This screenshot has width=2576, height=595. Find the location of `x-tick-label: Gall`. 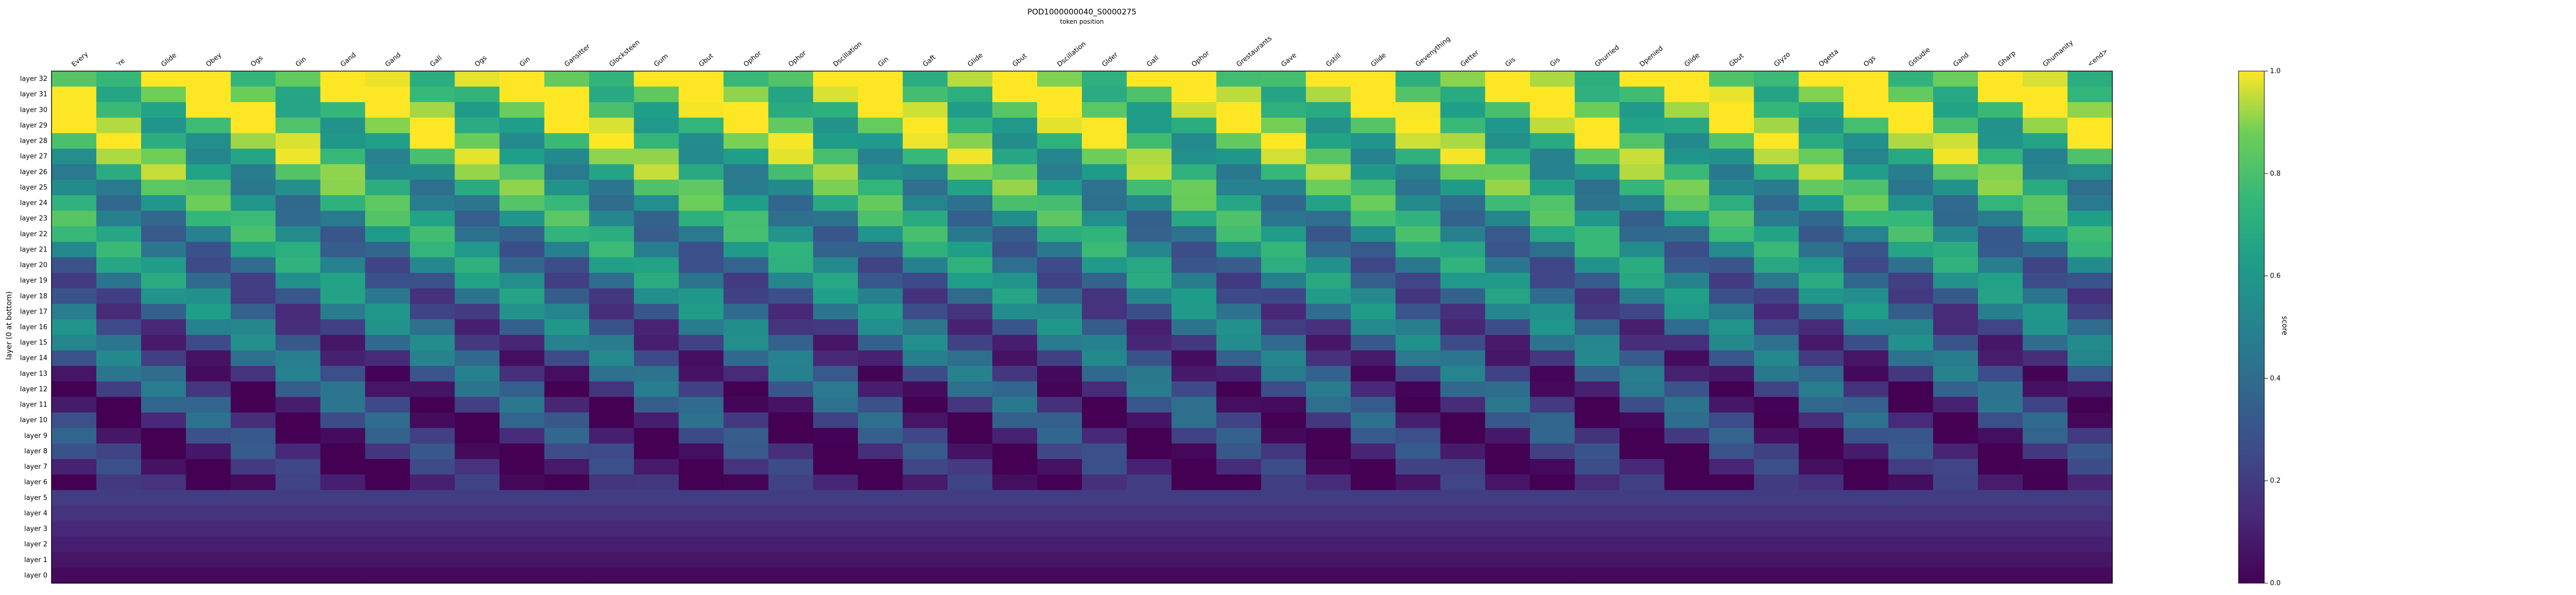

x-tick-label: Gall is located at coordinates (1152, 61).